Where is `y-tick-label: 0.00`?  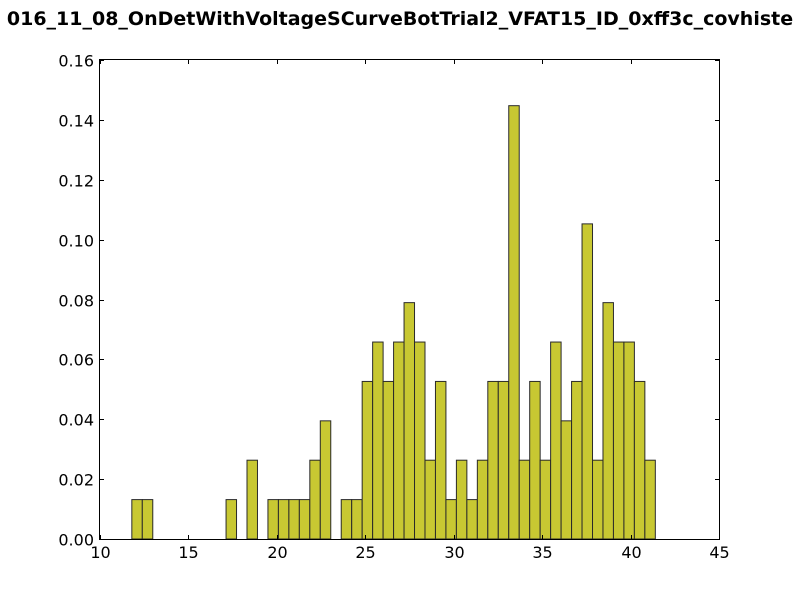 y-tick-label: 0.00 is located at coordinates (76, 540).